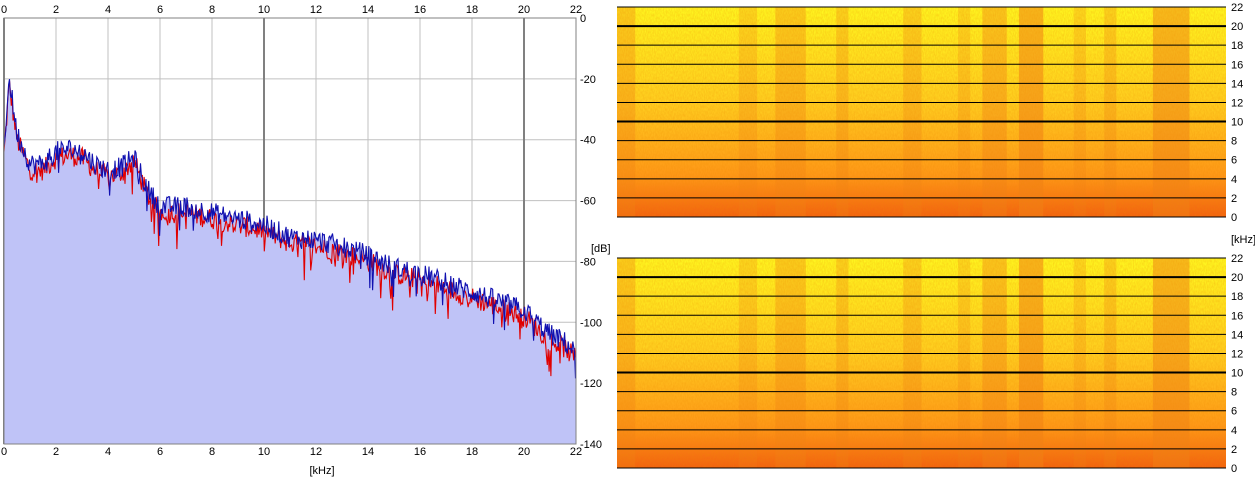 This screenshot has height=479, width=1255. Describe the element at coordinates (56, 10) in the screenshot. I see `x-tick-label-top: 2` at that location.